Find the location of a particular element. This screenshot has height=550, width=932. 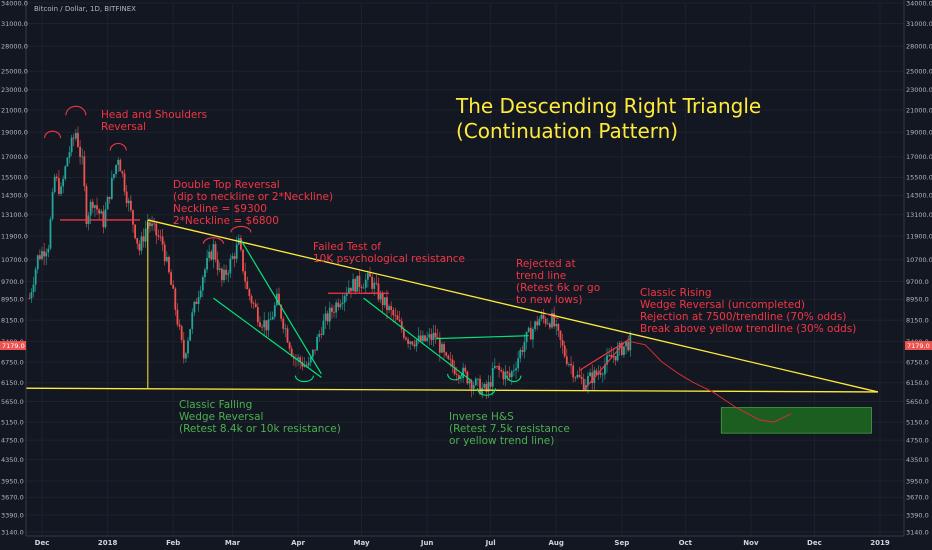

y-tick-label: 34000.0 is located at coordinates (14, 3).